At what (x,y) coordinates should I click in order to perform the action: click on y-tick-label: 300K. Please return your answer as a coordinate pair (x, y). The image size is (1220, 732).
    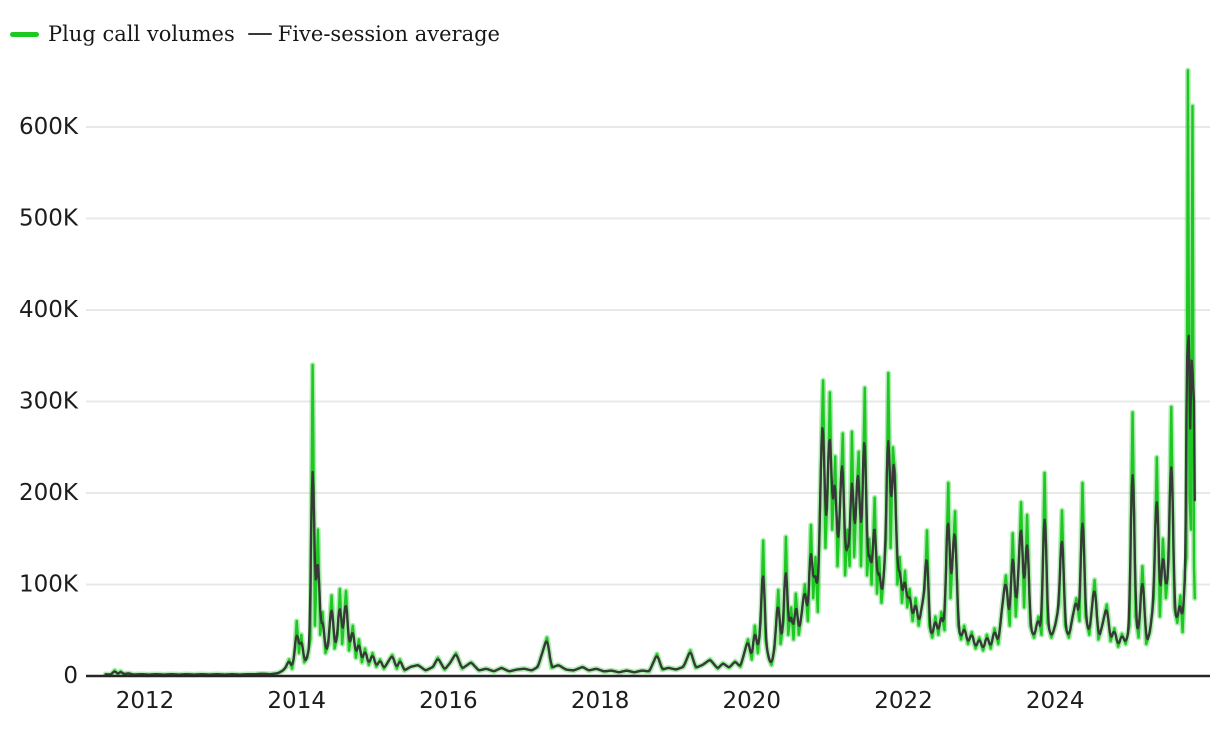
    Looking at the image, I should click on (49, 402).